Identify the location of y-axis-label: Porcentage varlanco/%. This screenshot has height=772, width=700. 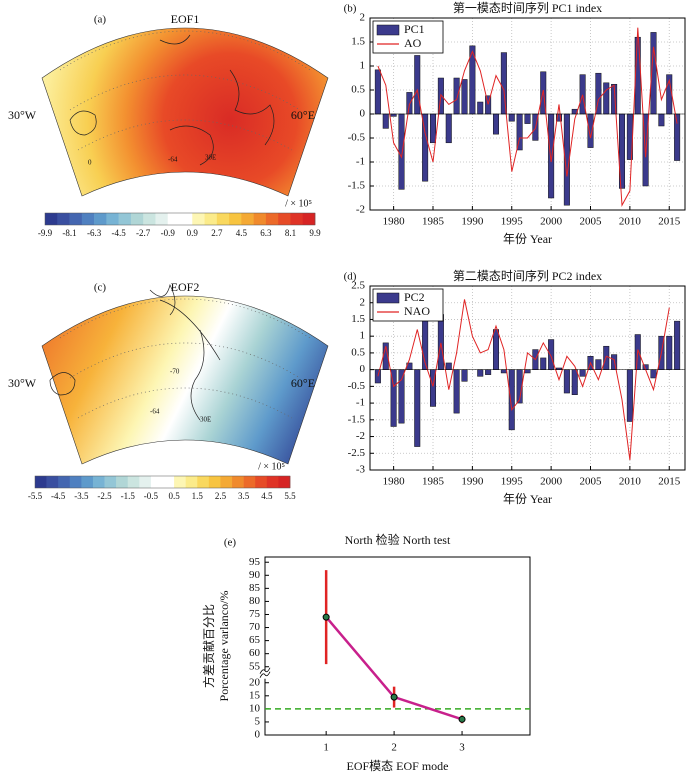
(224, 646).